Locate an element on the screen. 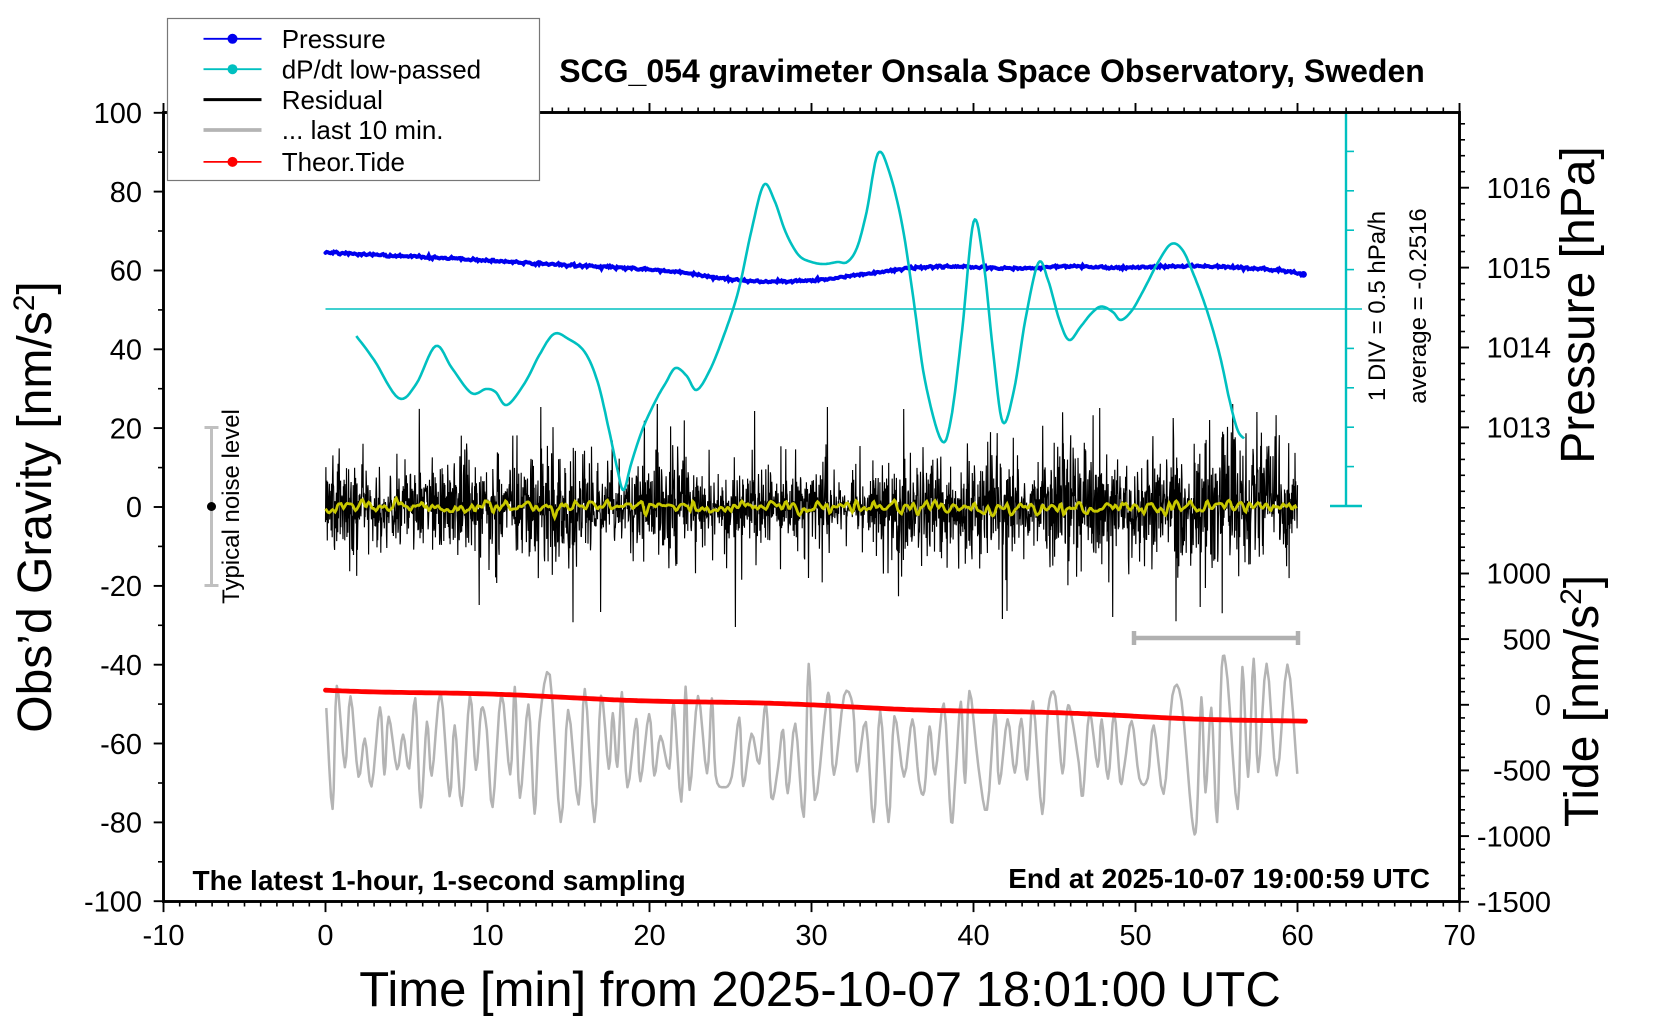  svg-text: 500 is located at coordinates (1527, 640).